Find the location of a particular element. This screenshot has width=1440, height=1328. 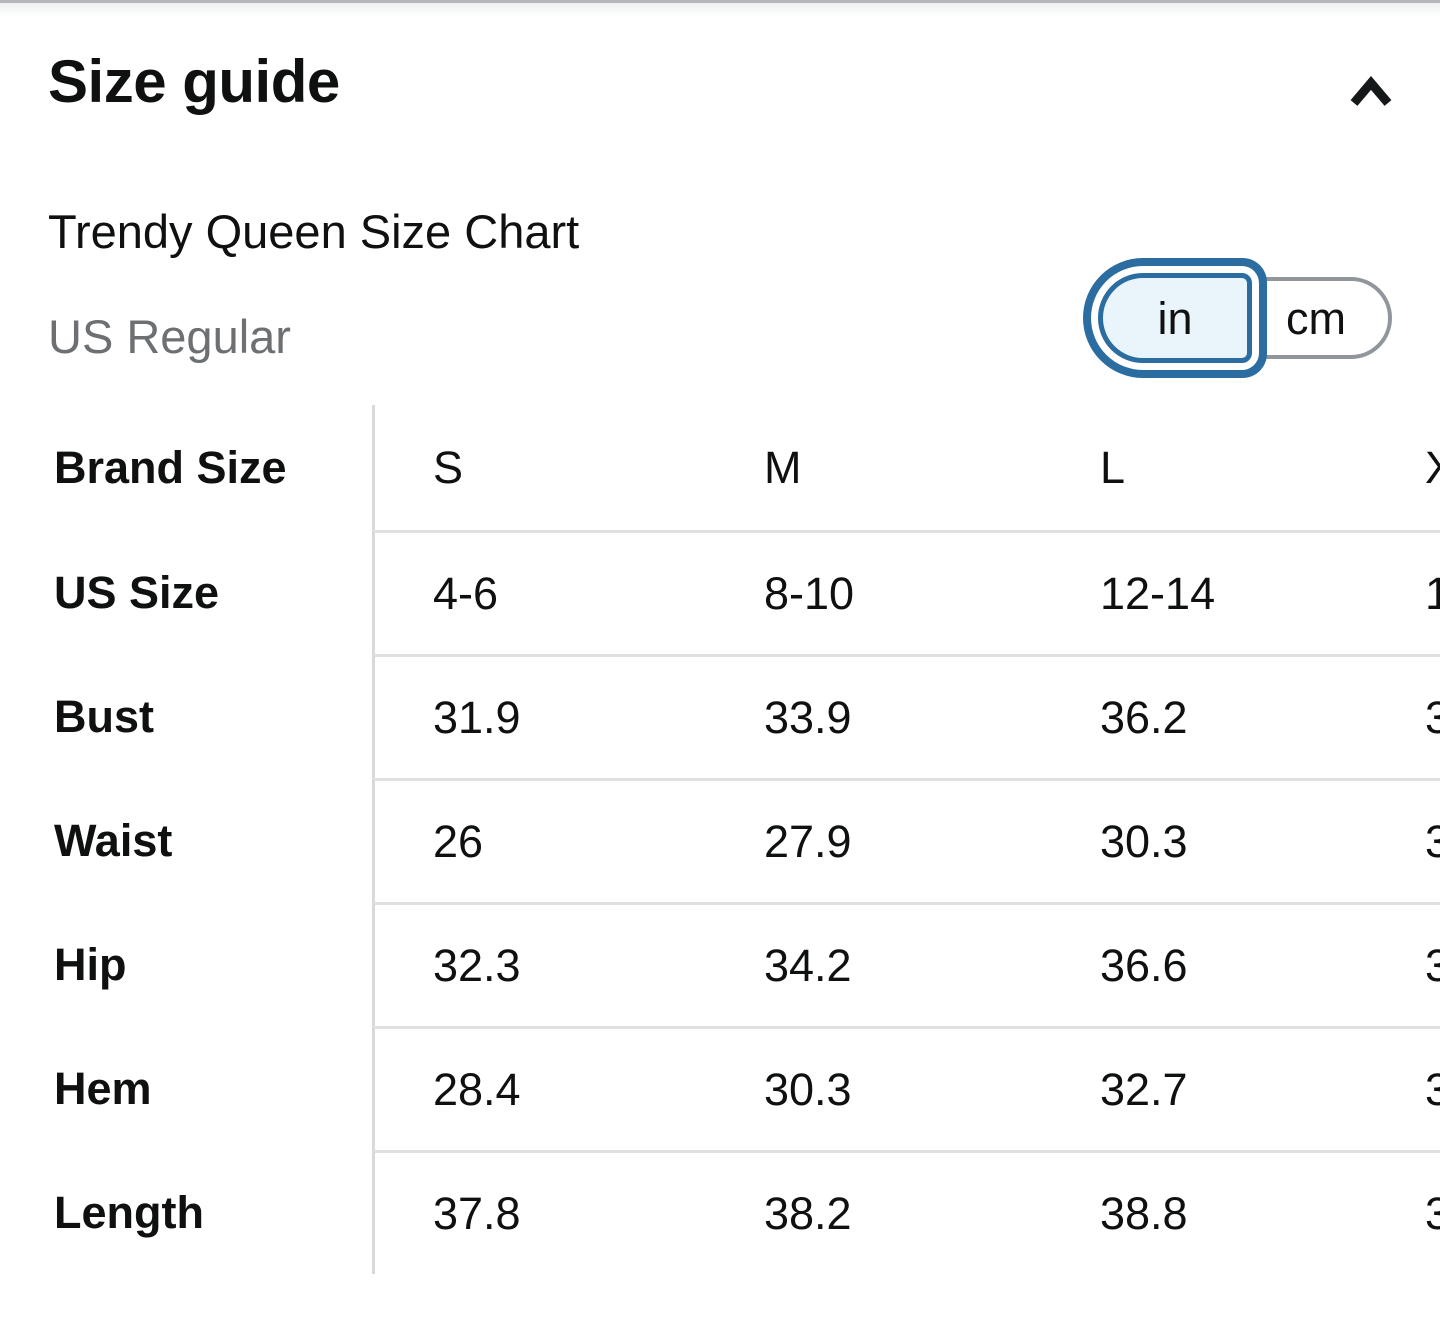

row-header-waist: Waist is located at coordinates (113, 840).